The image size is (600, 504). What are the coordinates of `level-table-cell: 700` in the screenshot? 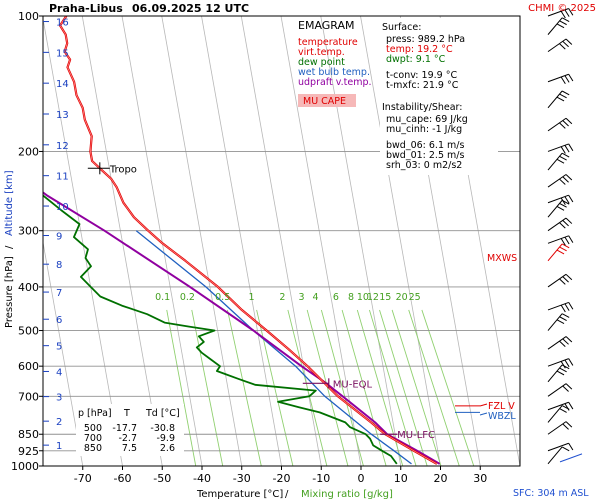 It's located at (93, 438).